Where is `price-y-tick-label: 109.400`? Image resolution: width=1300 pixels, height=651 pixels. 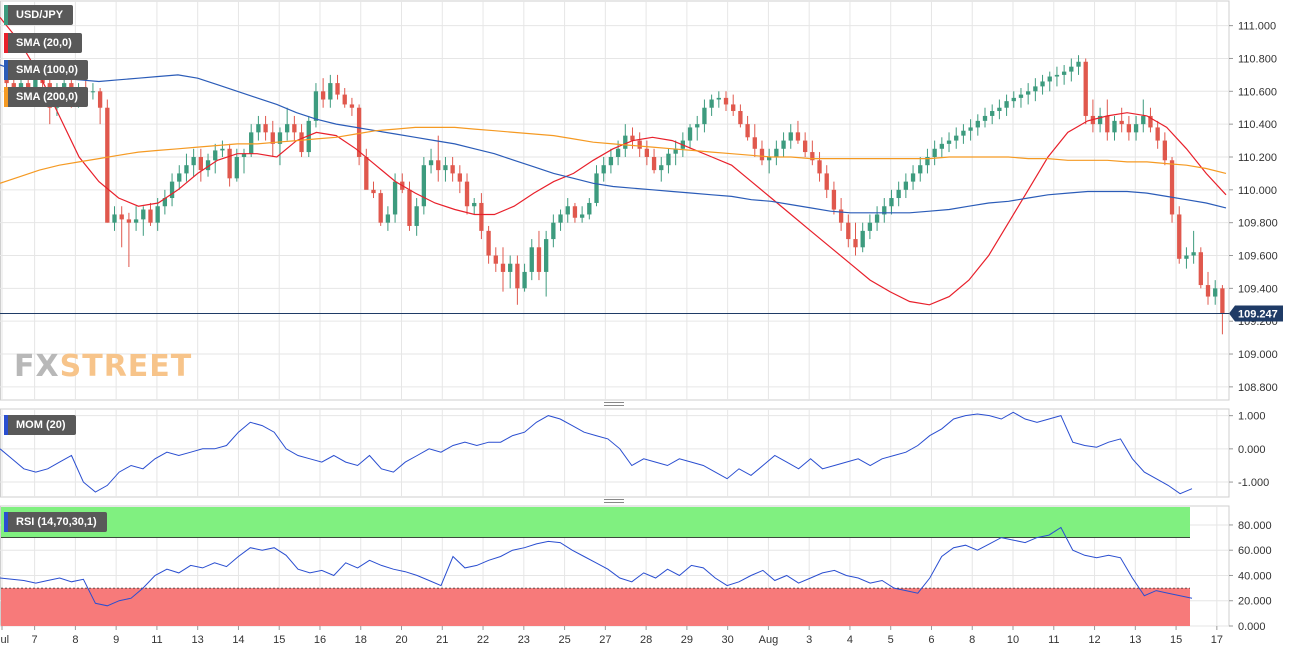 price-y-tick-label: 109.400 is located at coordinates (1258, 289).